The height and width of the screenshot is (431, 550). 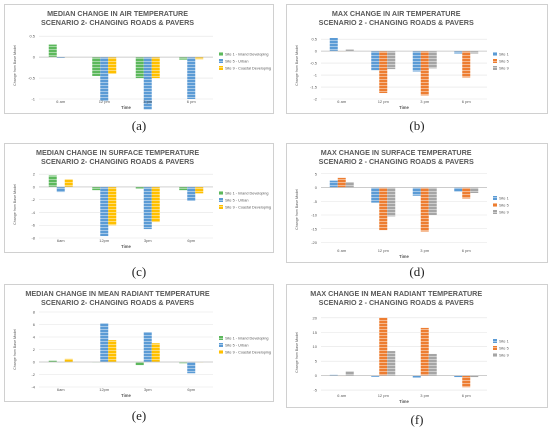 What do you see at coordinates (396, 152) in the screenshot?
I see `chart-title: MAX CHANGE IN SURFACE TEMPERATURE` at bounding box center [396, 152].